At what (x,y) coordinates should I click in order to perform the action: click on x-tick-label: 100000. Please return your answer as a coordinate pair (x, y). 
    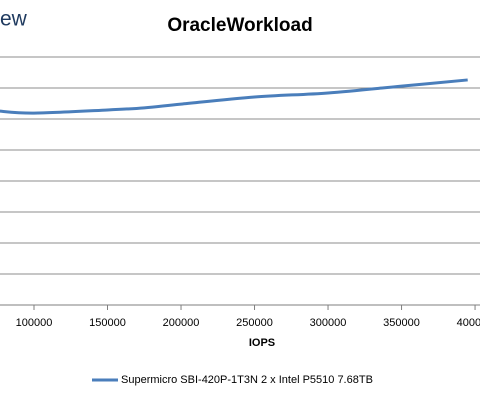
    Looking at the image, I should click on (34, 323).